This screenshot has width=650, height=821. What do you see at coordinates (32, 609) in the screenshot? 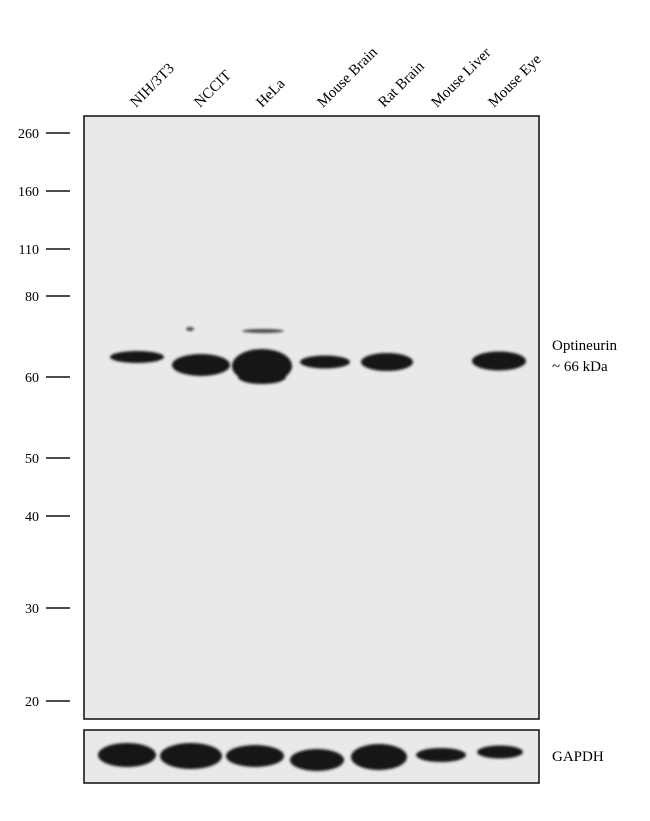
I see `marker-label-30: 30` at bounding box center [32, 609].